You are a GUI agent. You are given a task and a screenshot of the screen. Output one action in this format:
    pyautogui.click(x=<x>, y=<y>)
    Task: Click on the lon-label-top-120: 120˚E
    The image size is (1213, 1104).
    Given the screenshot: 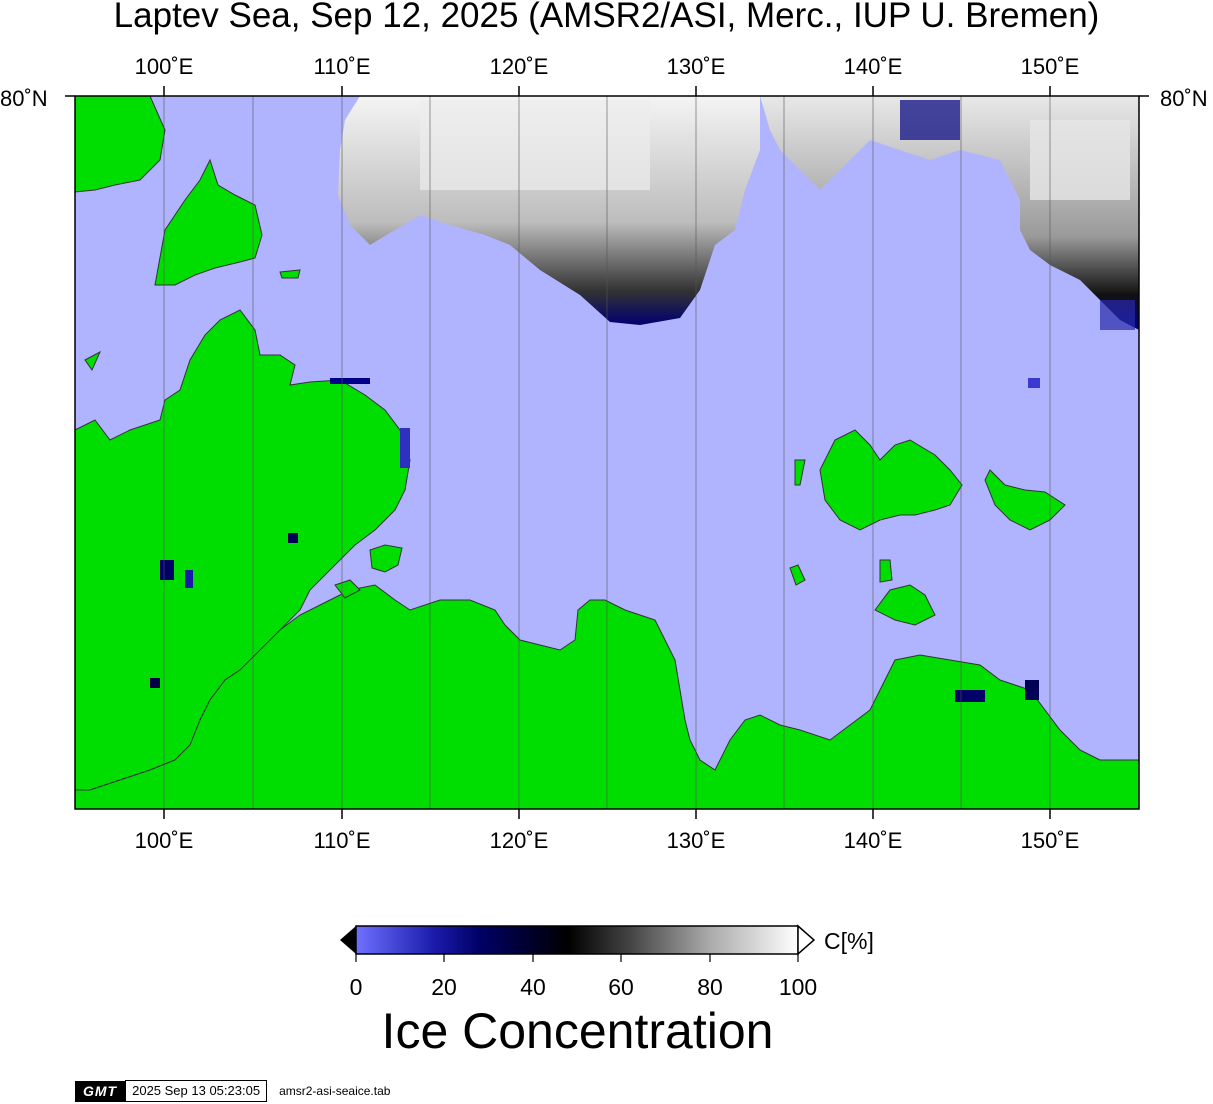 What is the action you would take?
    pyautogui.click(x=519, y=66)
    